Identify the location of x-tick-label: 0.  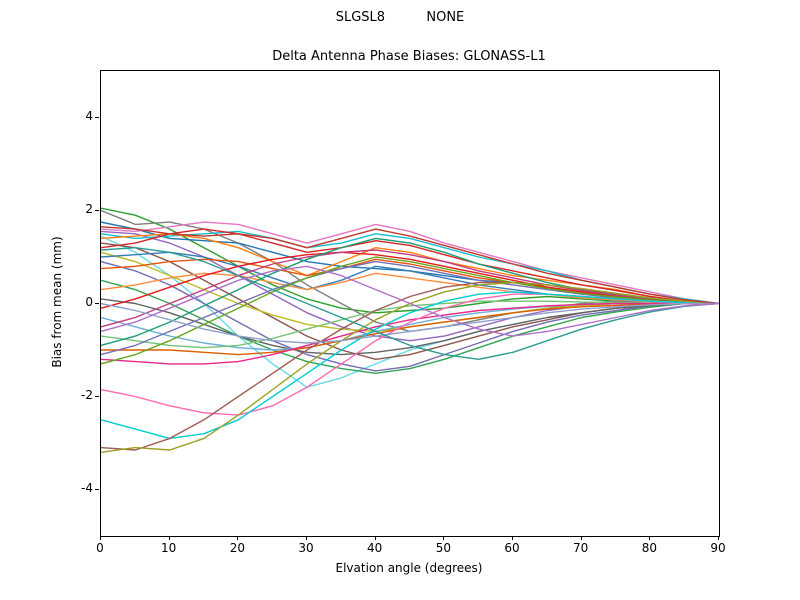
(100, 548).